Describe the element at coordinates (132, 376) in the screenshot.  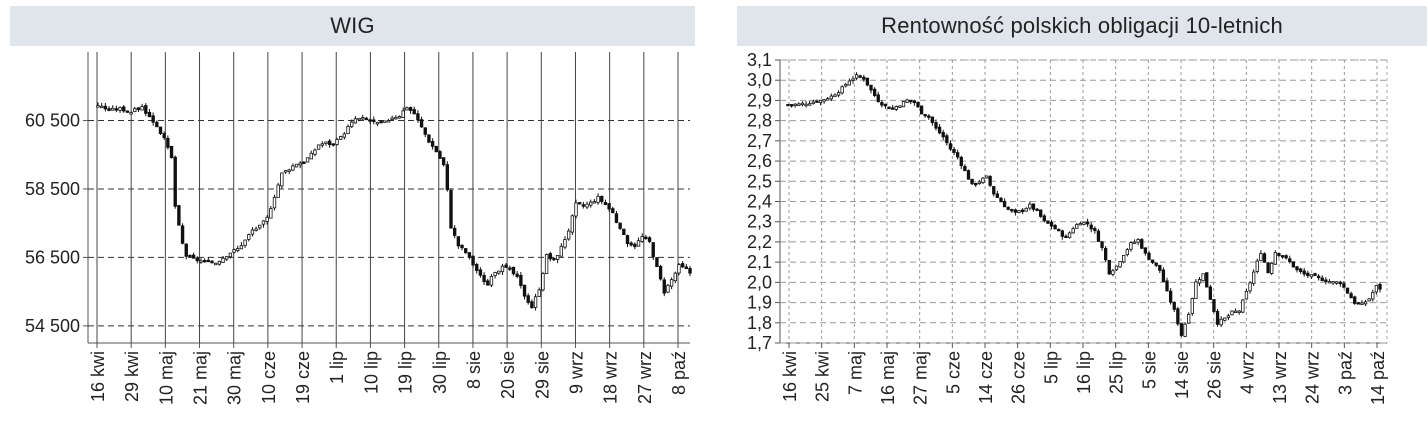
I see `x-tick-label: 29 kwi` at that location.